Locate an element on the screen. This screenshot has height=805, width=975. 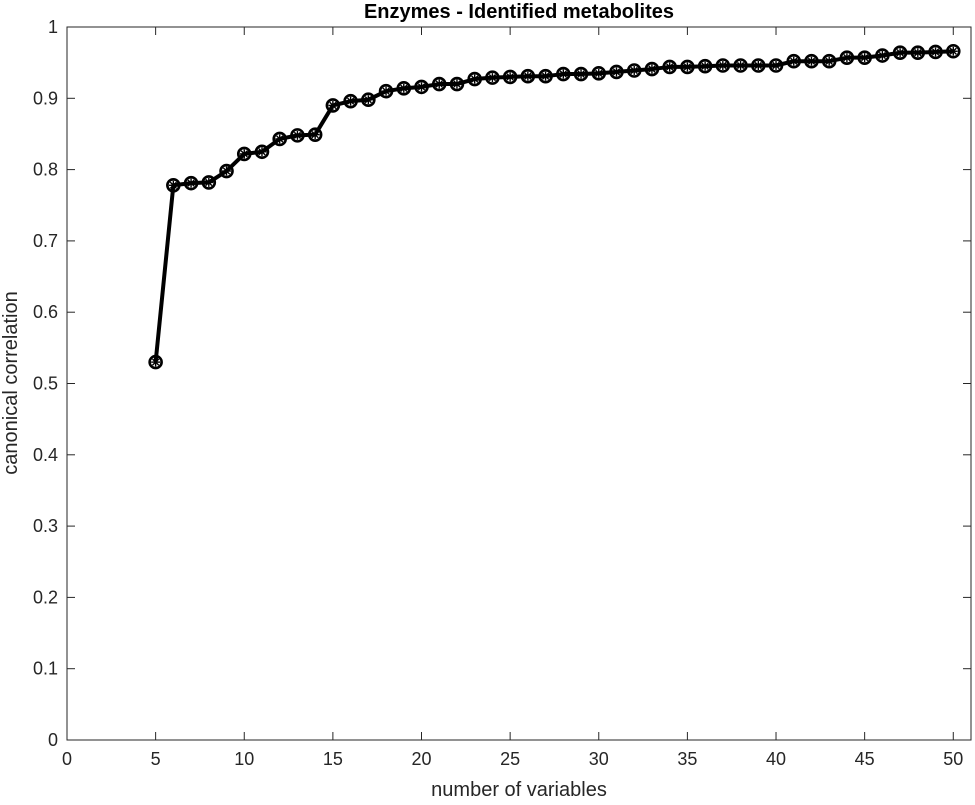
y-tick-label: 0.6 is located at coordinates (45, 312).